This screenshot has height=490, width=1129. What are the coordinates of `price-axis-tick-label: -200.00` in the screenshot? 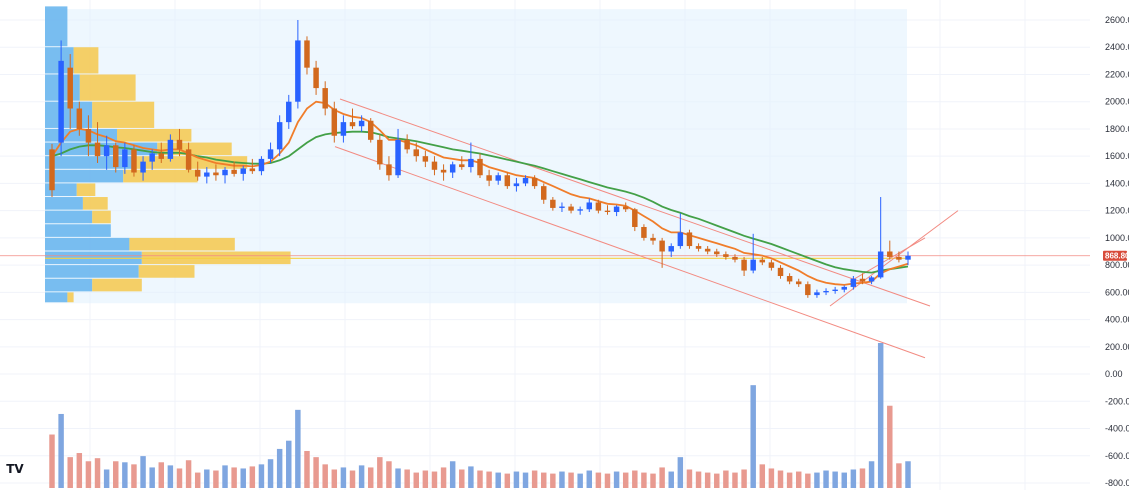 It's located at (1117, 401).